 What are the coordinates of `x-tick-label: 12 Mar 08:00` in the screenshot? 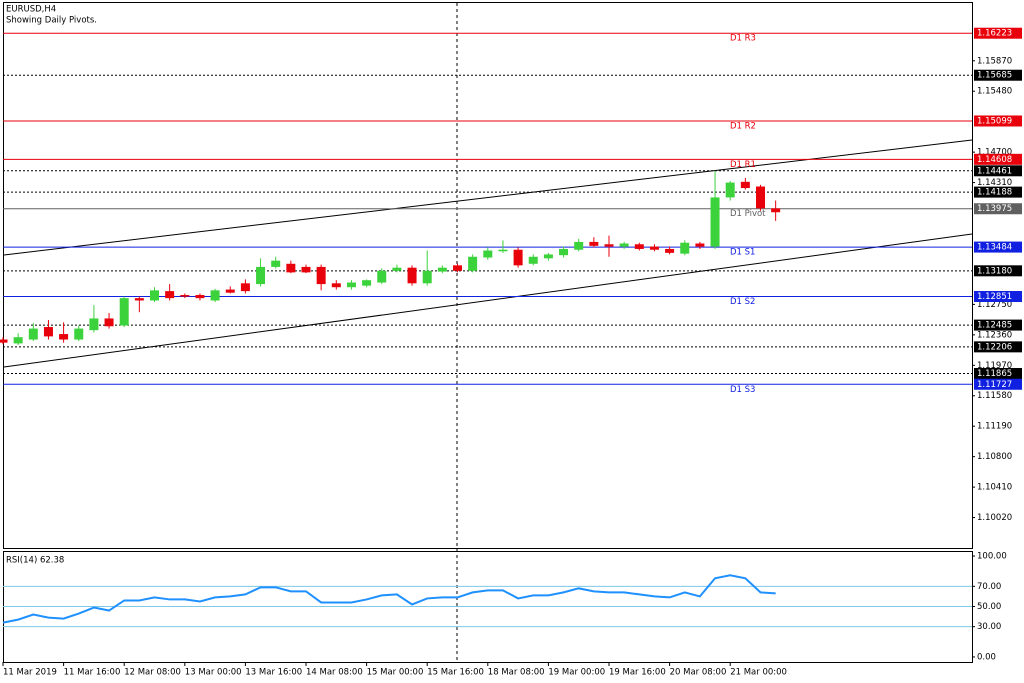 It's located at (152, 673).